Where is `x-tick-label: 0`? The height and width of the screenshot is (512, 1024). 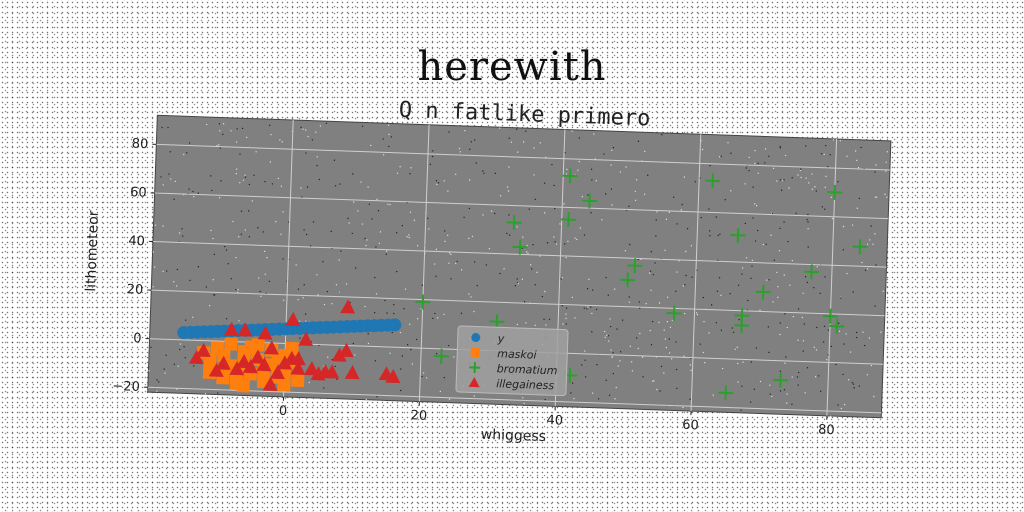 x-tick-label: 0 is located at coordinates (283, 411).